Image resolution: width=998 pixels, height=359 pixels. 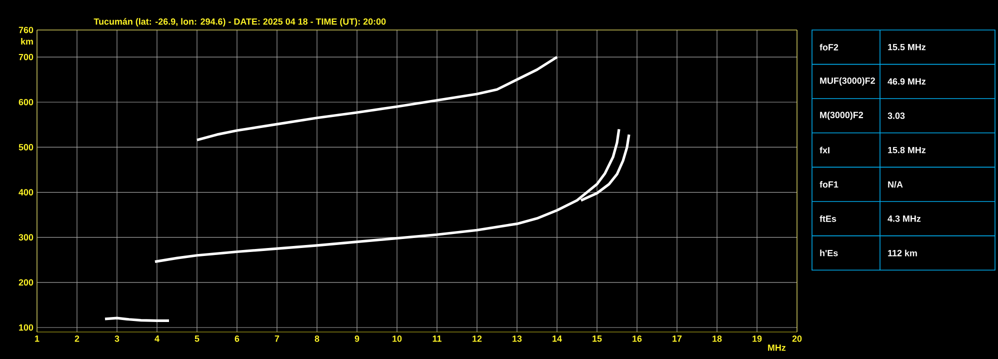 I want to click on x-tick-label: 14, so click(x=557, y=339).